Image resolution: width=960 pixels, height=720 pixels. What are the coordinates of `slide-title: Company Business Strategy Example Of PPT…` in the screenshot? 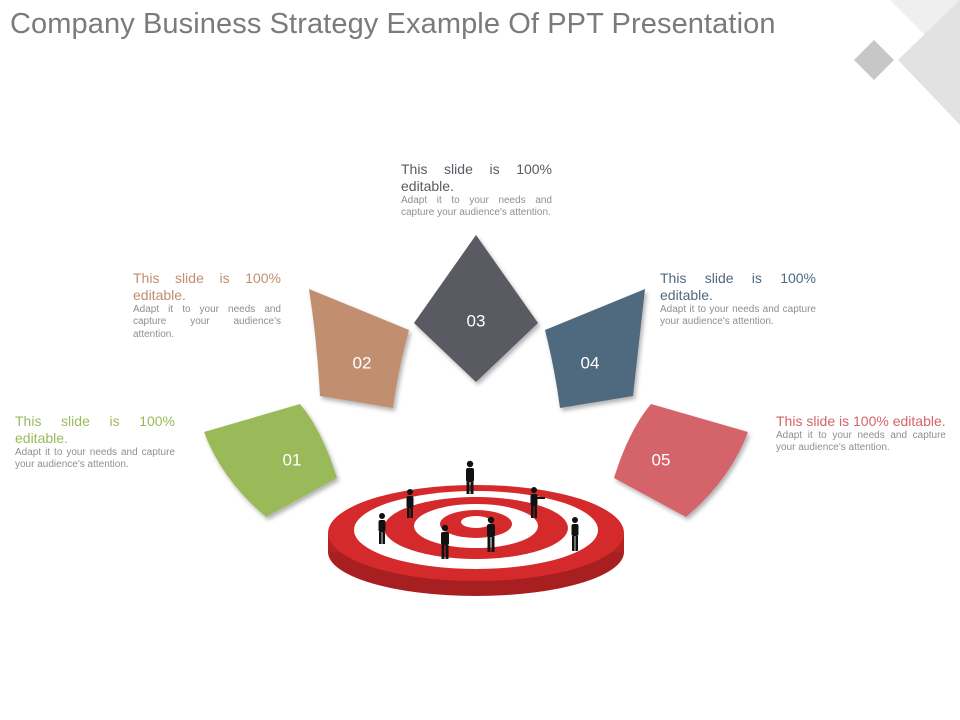 It's located at (393, 24).